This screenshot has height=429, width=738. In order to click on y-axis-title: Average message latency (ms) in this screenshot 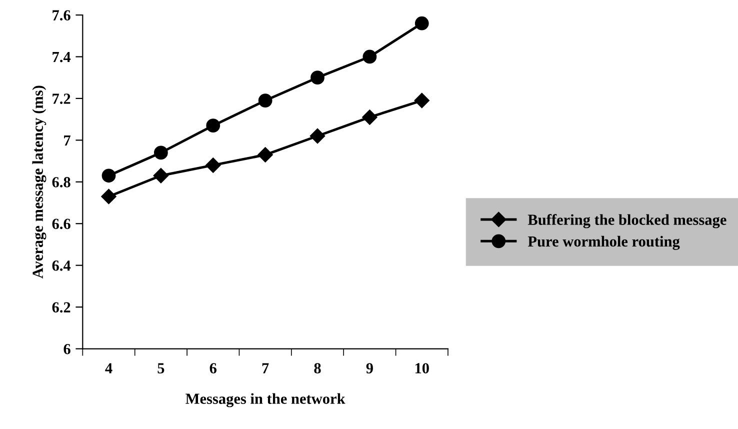, I will do `click(39, 182)`.